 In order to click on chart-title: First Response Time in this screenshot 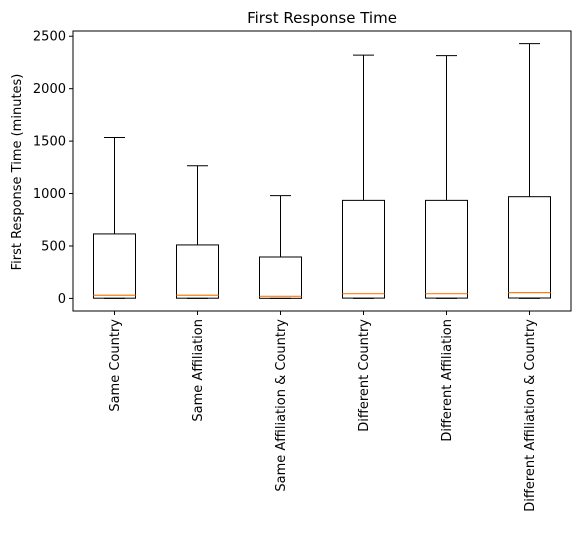, I will do `click(322, 18)`.